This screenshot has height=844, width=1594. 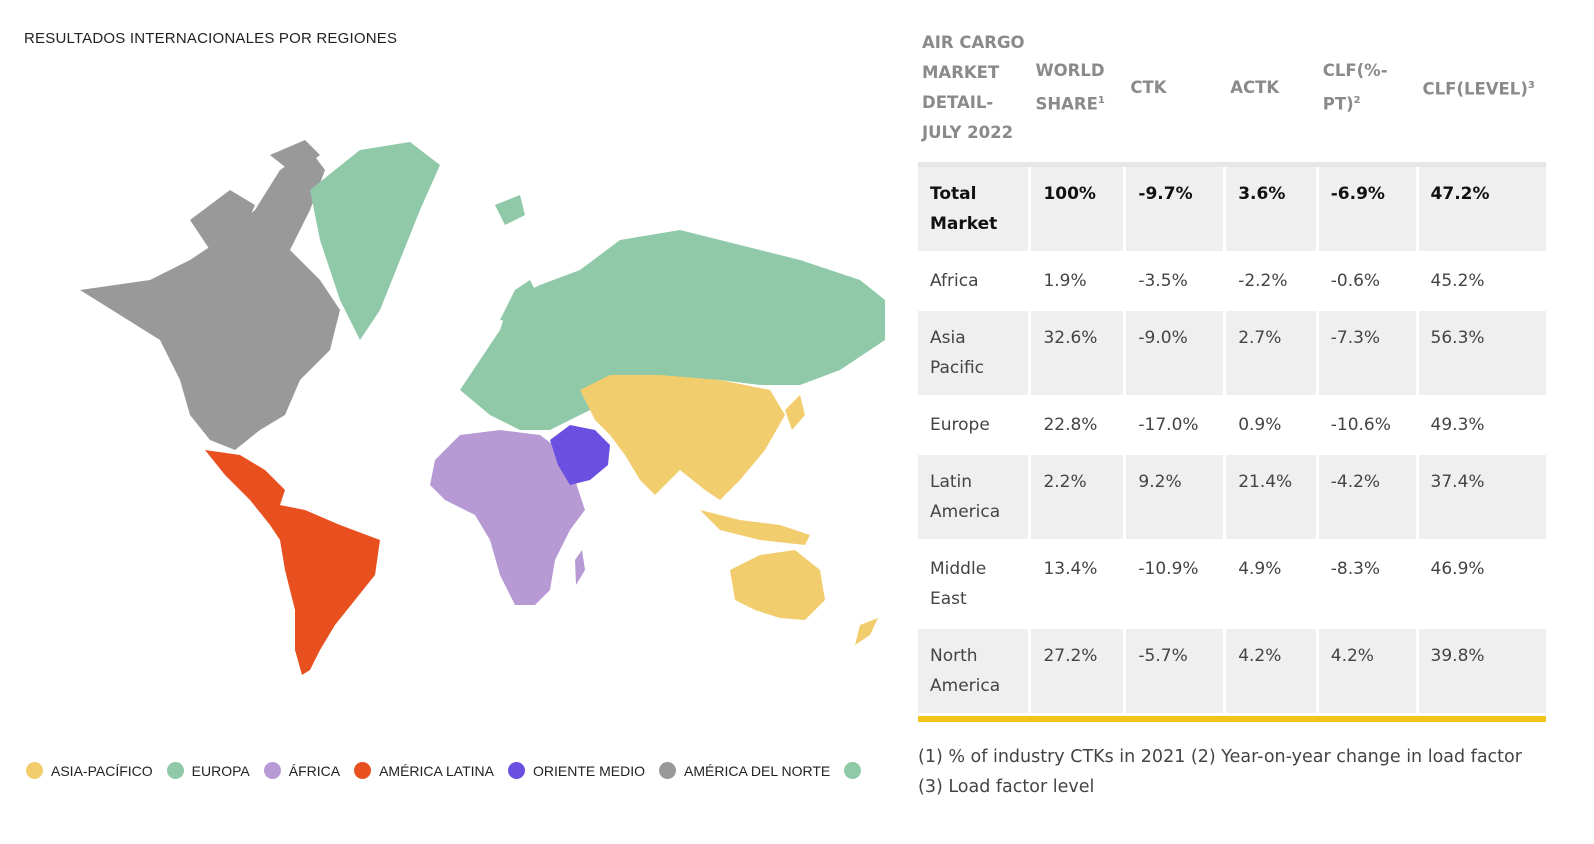 What do you see at coordinates (1482, 498) in the screenshot?
I see `table-cell: 37.4%` at bounding box center [1482, 498].